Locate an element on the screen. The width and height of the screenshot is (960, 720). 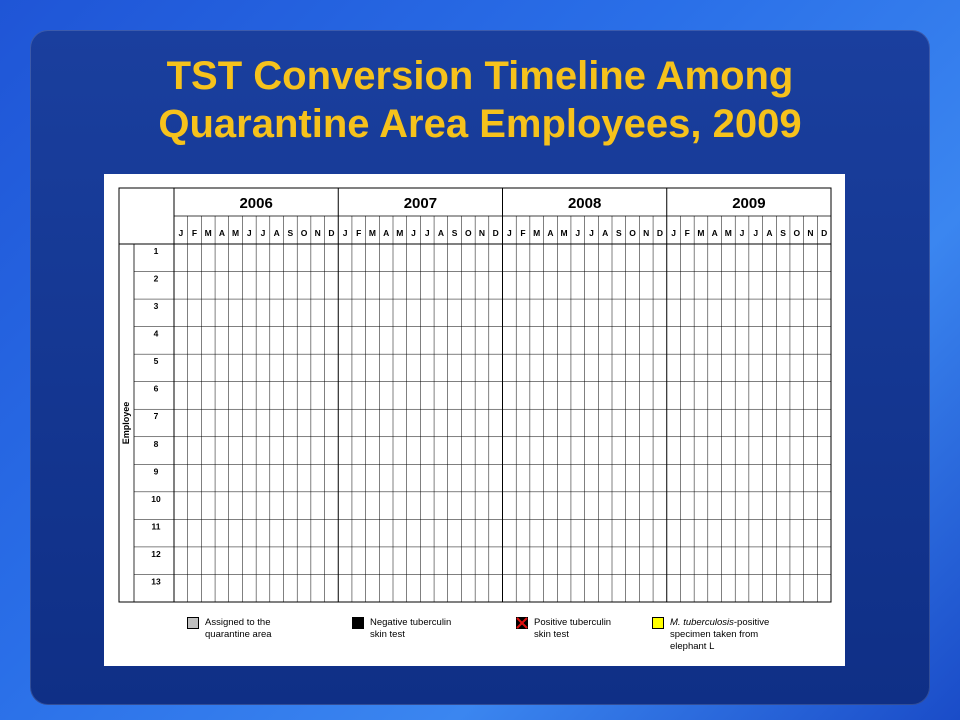
legend-specimen-organism: M. tuberculosis is located at coordinates (702, 622).